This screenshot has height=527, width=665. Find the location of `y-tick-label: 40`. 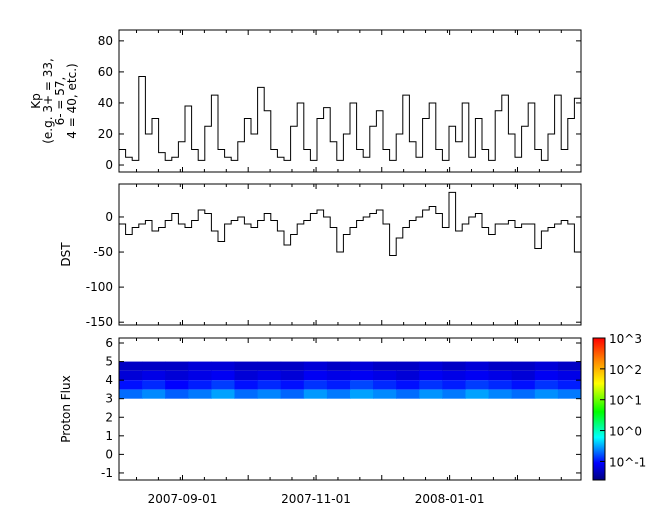

y-tick-label: 40 is located at coordinates (105, 103).